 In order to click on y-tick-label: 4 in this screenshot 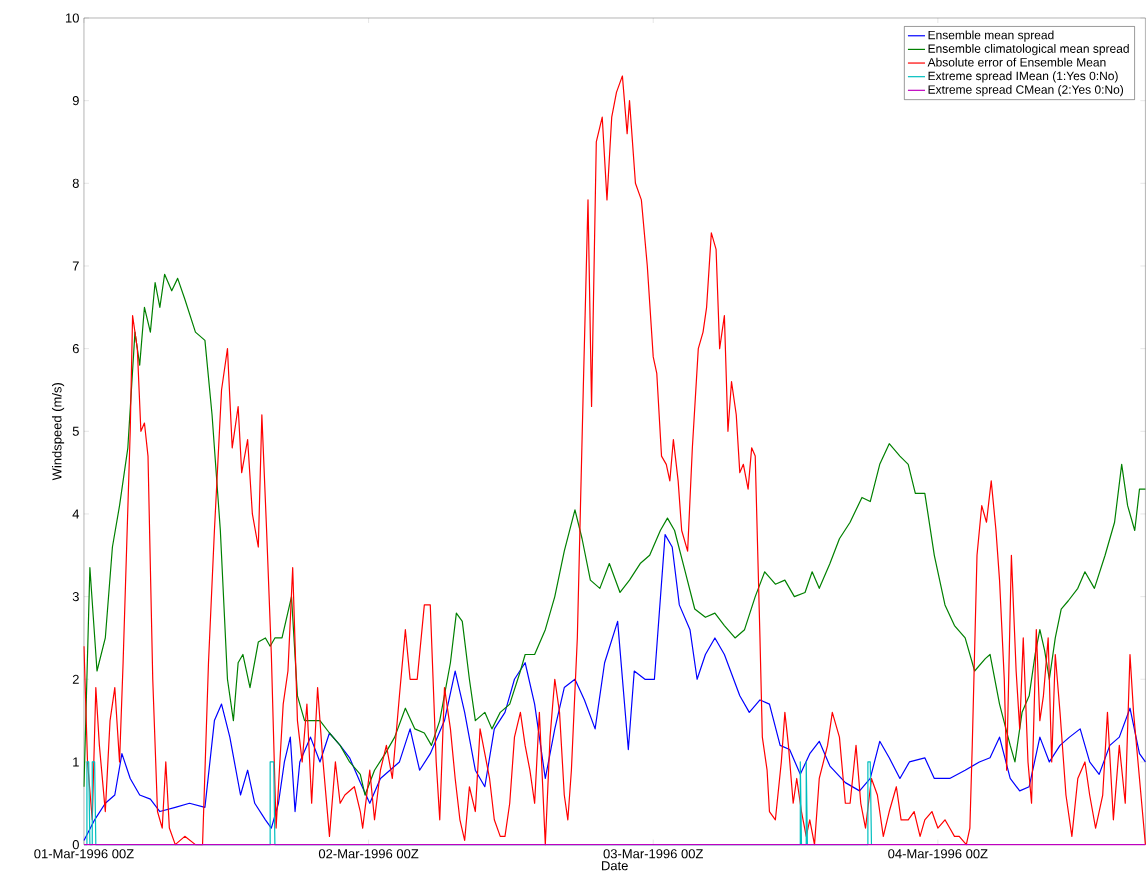, I will do `click(76, 514)`.